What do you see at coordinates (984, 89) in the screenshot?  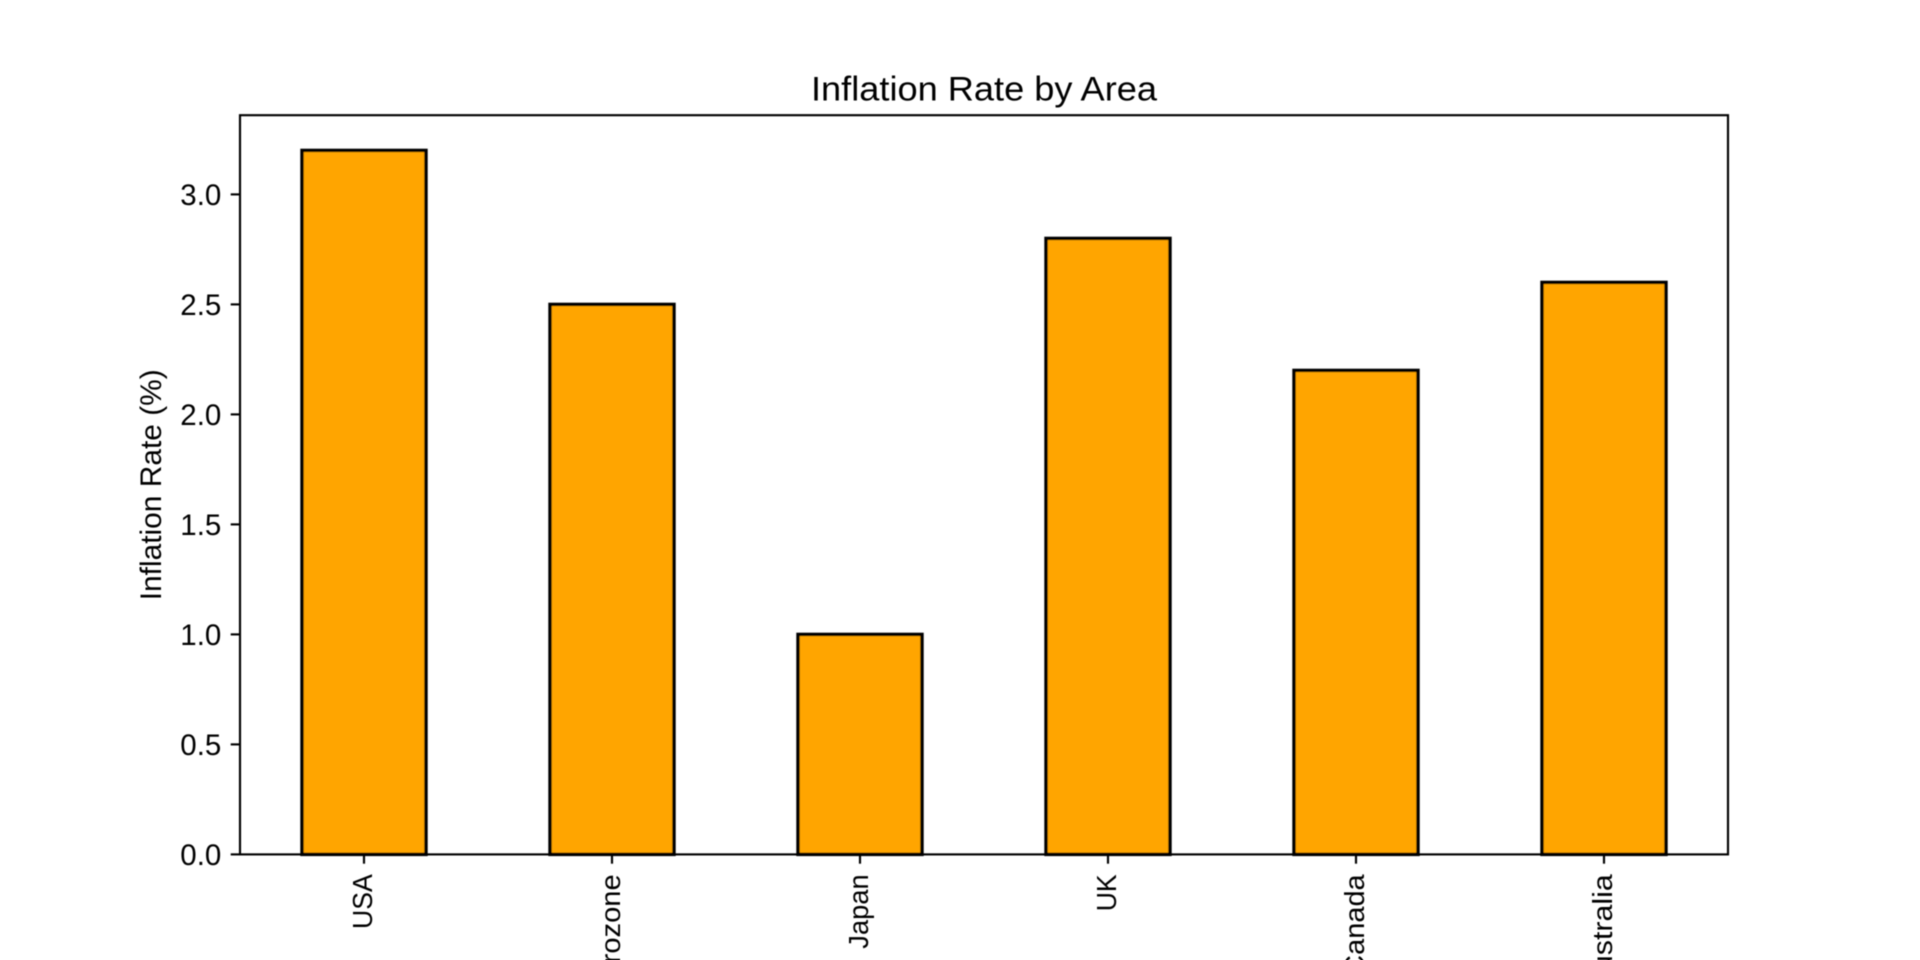 I see `svg-text: Inflation Rate by Area` at bounding box center [984, 89].